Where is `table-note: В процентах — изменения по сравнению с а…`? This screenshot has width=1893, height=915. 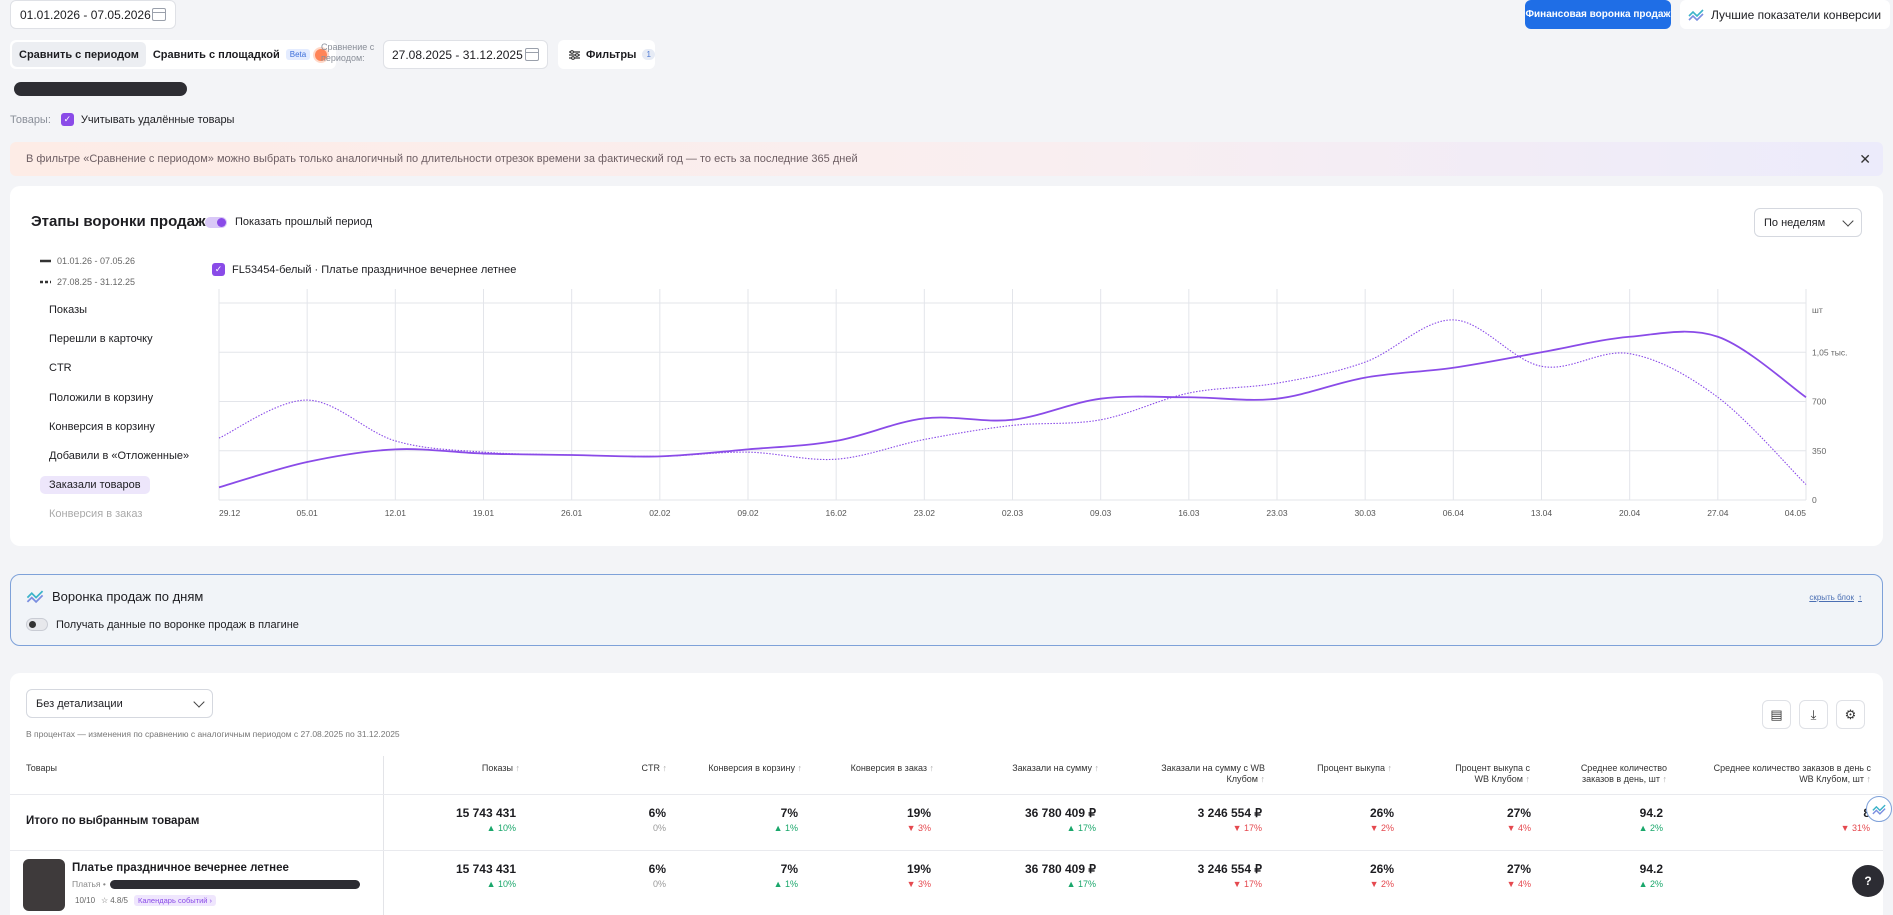 table-note: В процентах — изменения по сравнению с а… is located at coordinates (213, 734).